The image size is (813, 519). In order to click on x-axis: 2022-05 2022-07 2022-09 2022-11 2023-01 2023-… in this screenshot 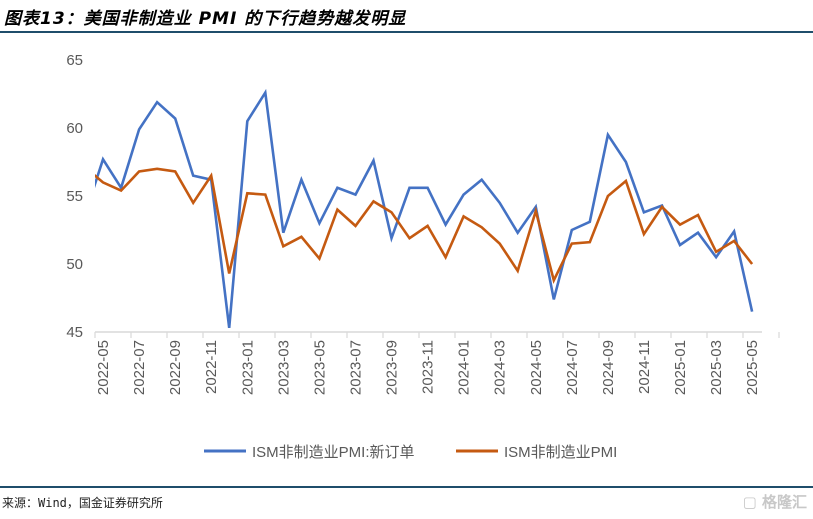, I will do `click(437, 363)`.